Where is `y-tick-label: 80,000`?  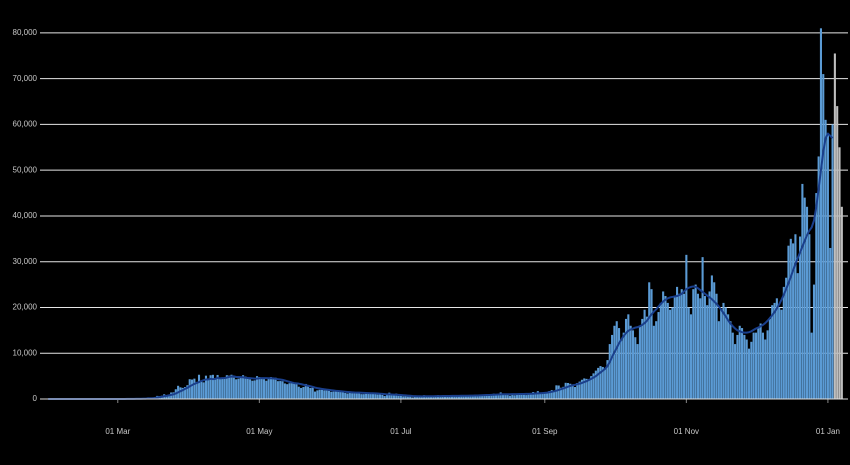 y-tick-label: 80,000 is located at coordinates (25, 32).